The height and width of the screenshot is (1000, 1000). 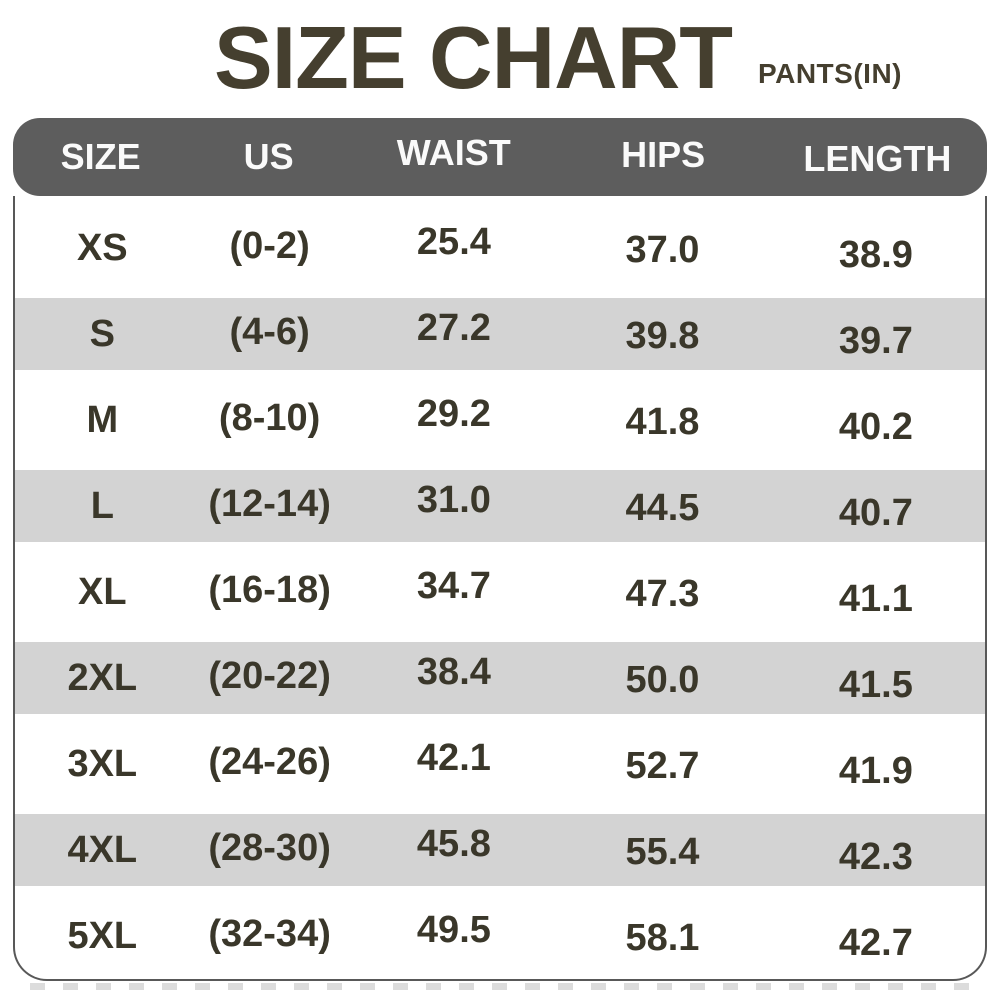 I want to click on value-cell: (4-6), so click(x=269, y=331).